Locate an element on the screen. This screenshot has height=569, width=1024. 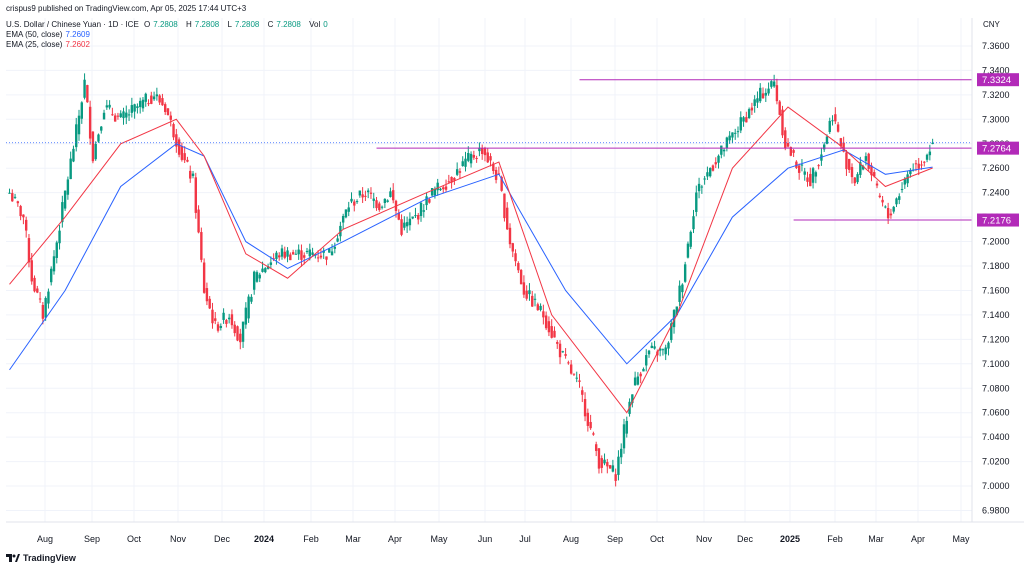
y-tick-label: 6.9800 is located at coordinates (996, 511).